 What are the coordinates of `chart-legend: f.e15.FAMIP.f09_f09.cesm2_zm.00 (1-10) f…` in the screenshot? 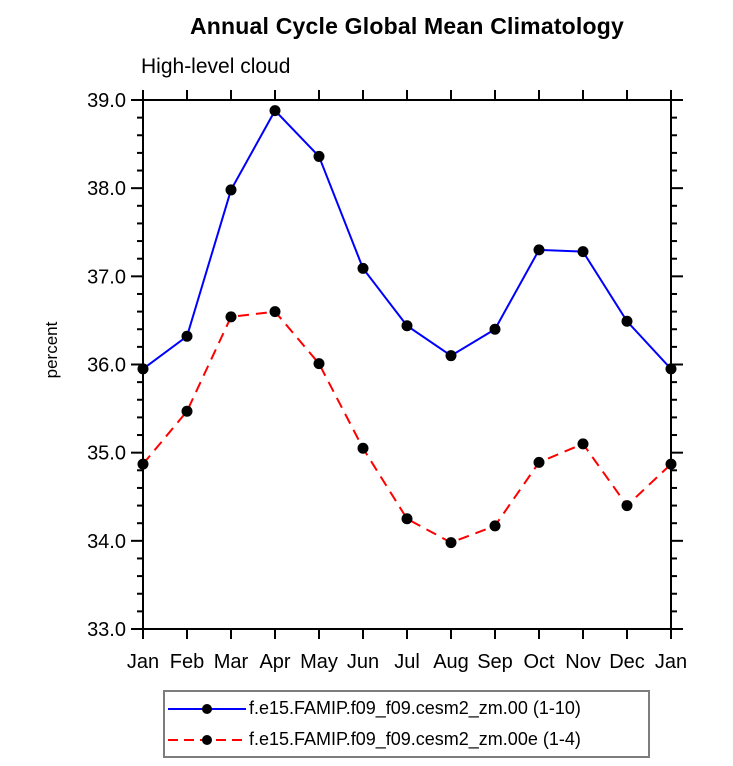 It's located at (406, 724).